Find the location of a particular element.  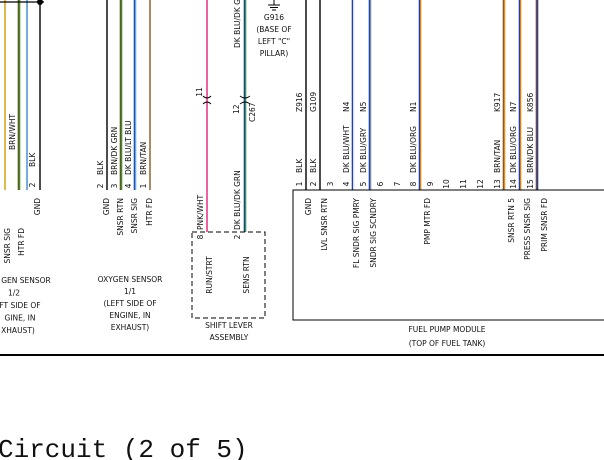

component-caption: 1/2 is located at coordinates (14, 293).